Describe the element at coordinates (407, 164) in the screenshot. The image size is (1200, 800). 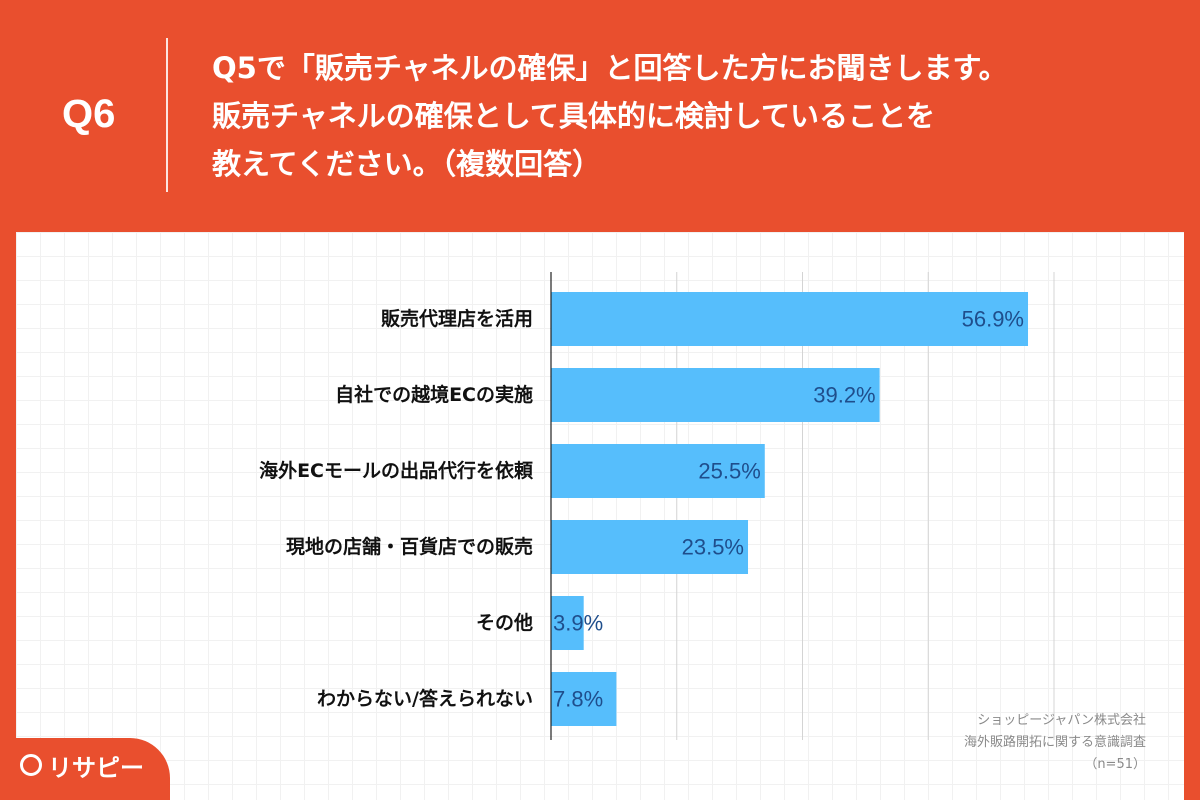
I see `question-line-3: 教えてください。（複数回答）` at that location.